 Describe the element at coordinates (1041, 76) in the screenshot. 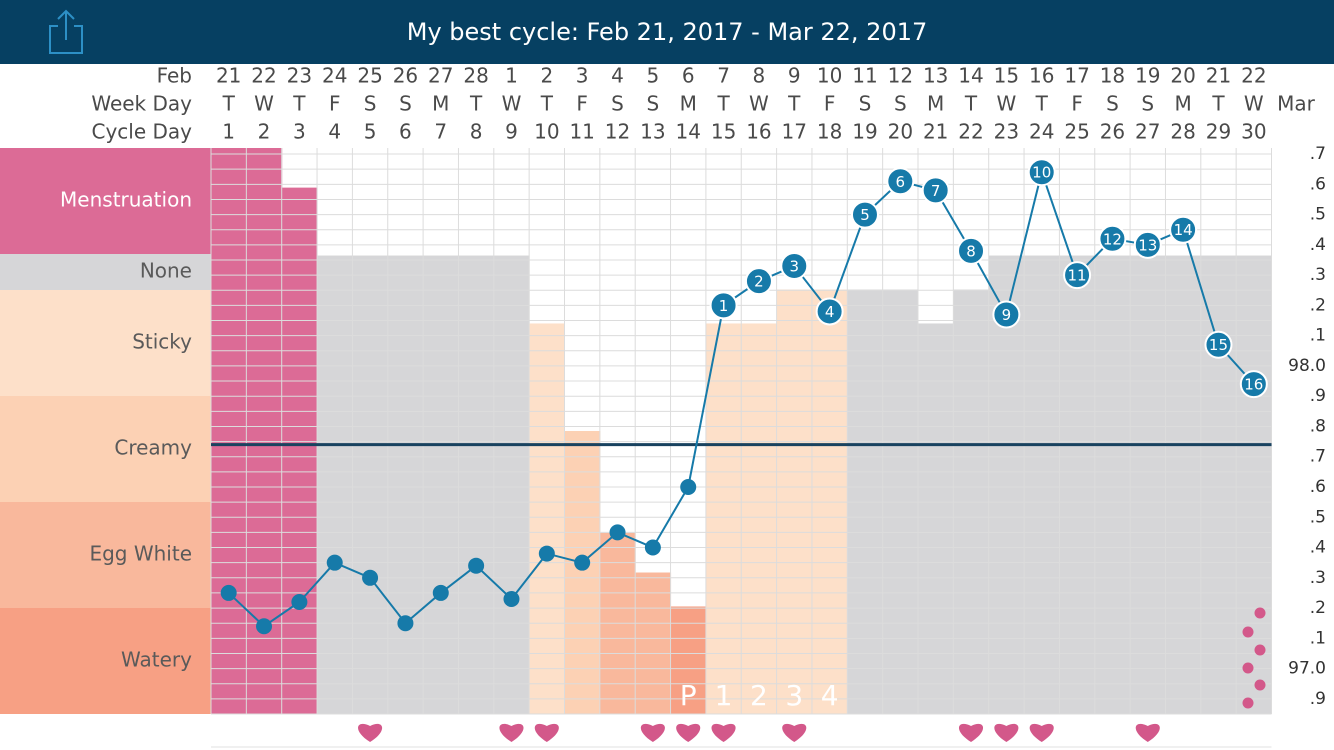

I see `date-label: 16` at that location.